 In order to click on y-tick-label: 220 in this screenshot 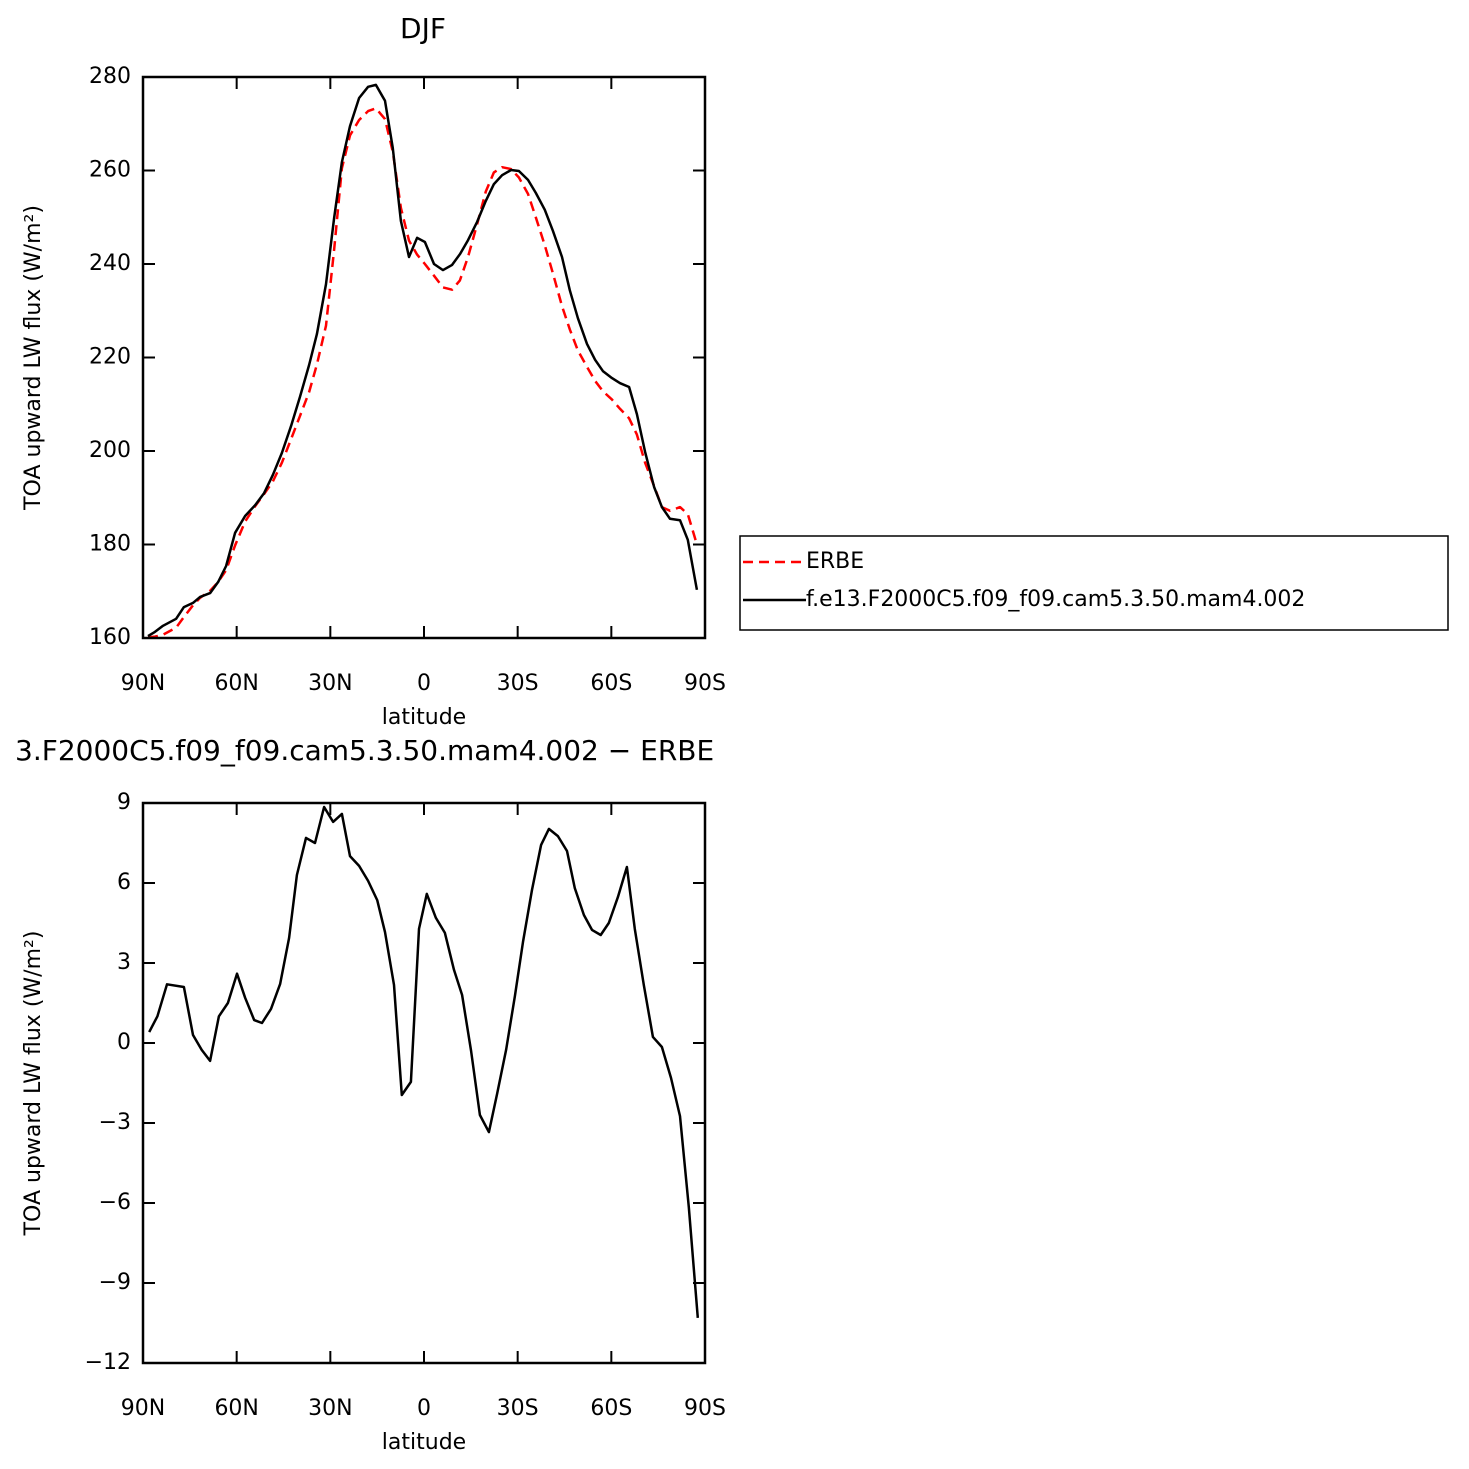, I will do `click(110, 357)`.